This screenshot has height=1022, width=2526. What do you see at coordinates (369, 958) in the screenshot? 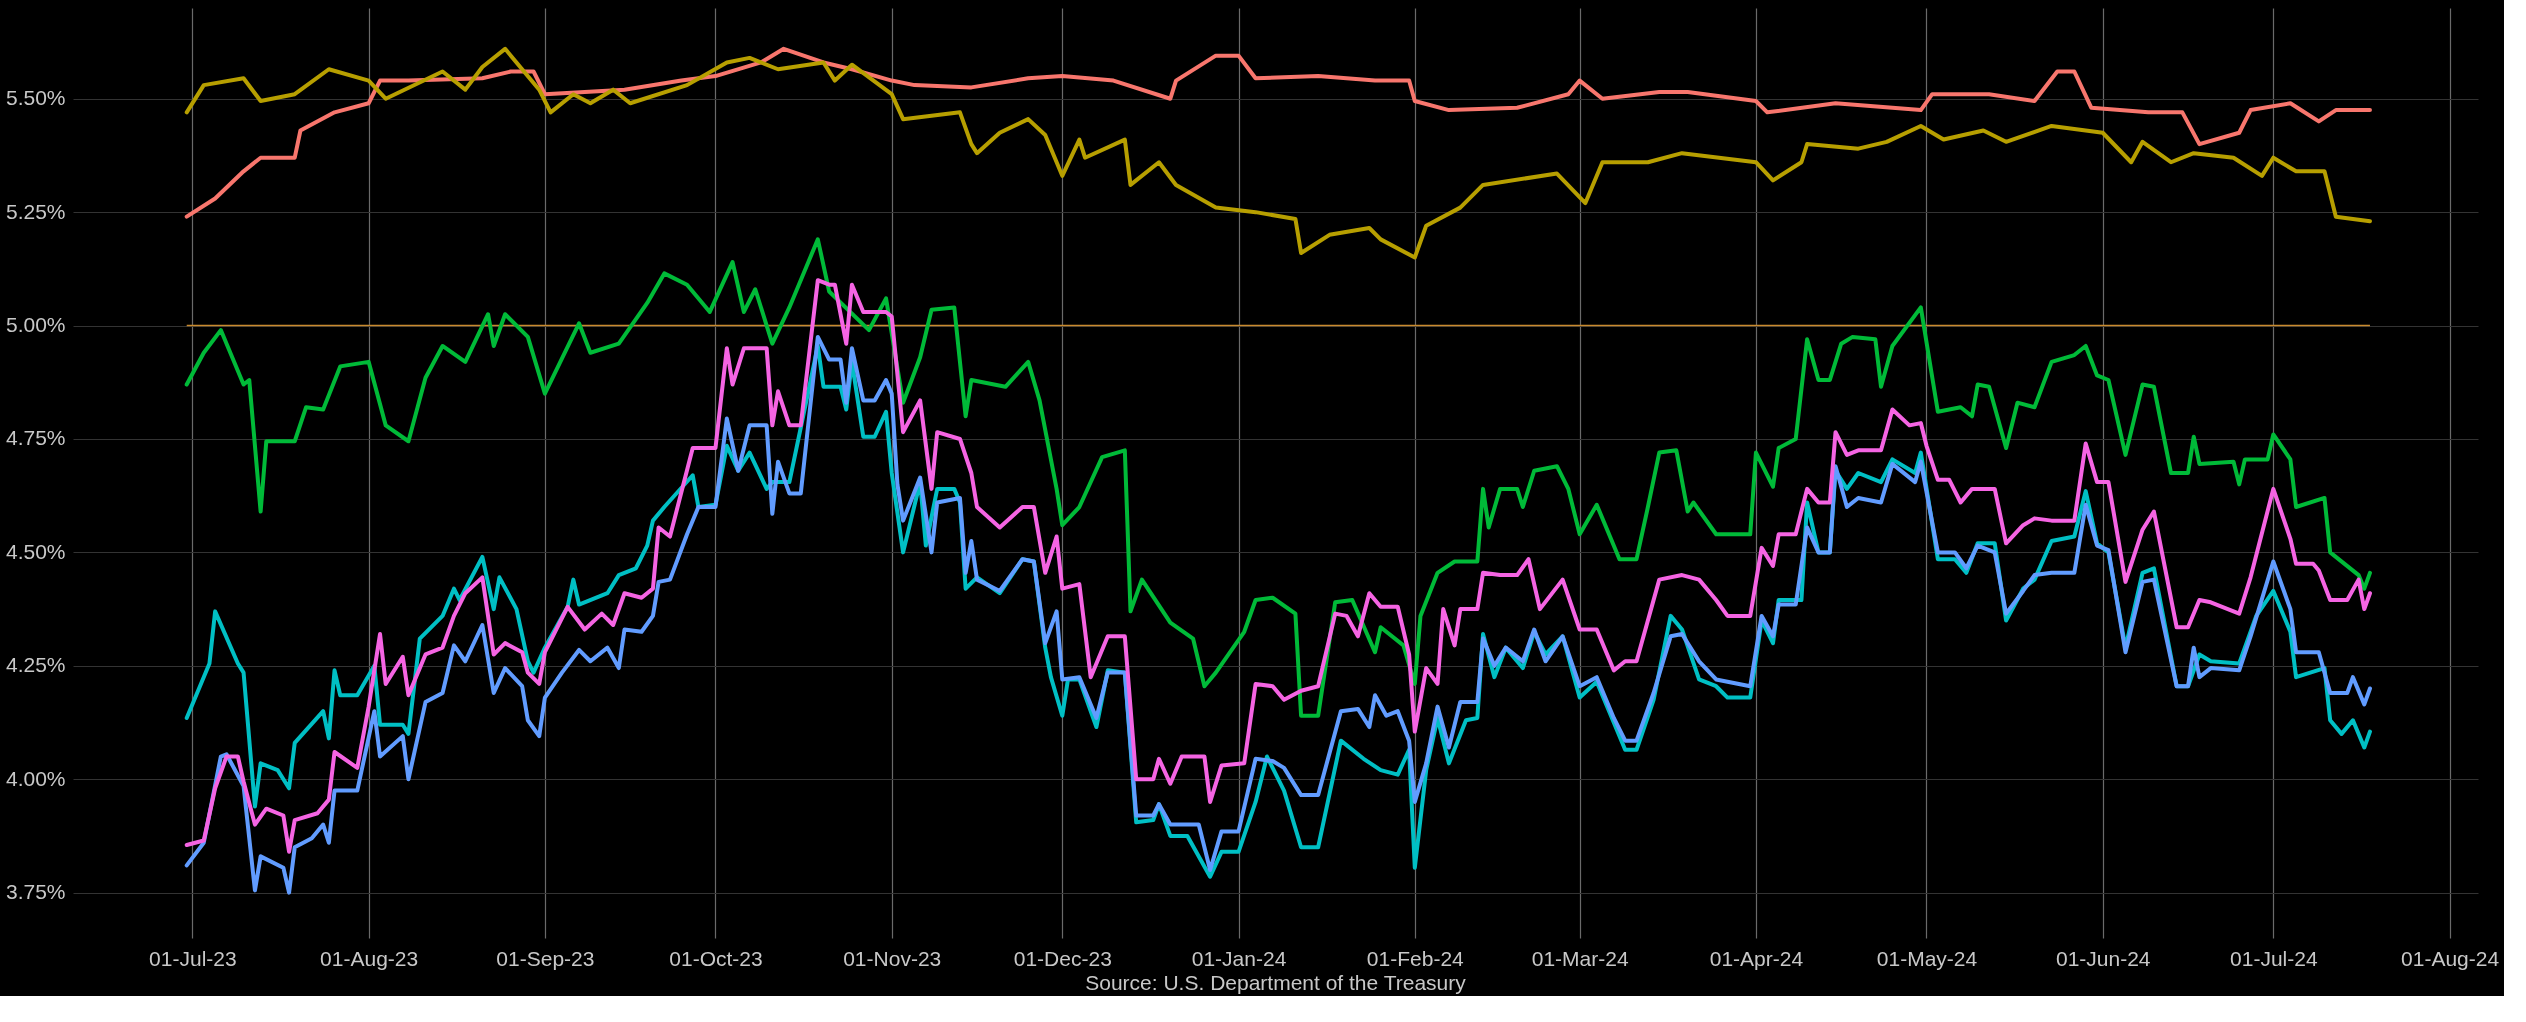
I see `x-tick-label: 01-Aug-23` at bounding box center [369, 958].